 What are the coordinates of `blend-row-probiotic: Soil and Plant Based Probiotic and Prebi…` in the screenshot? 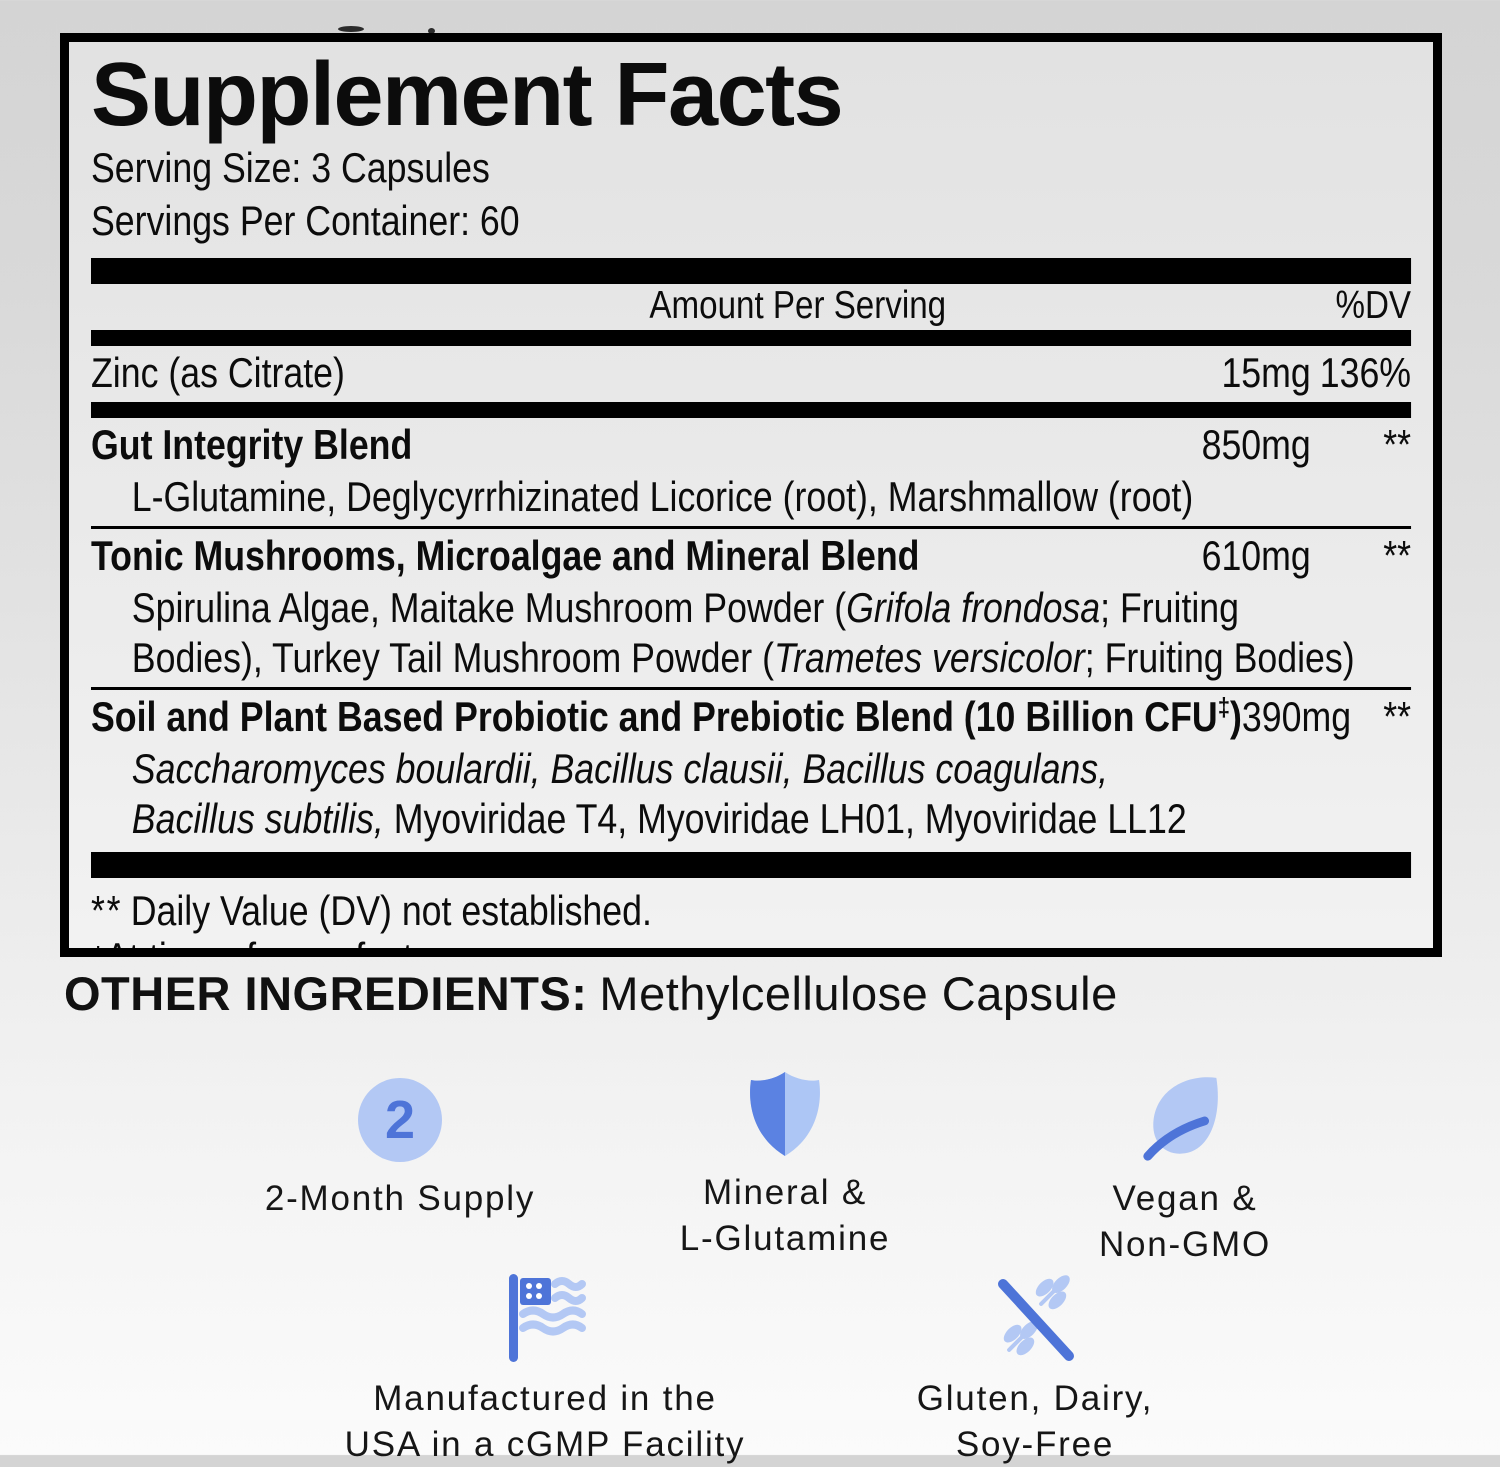 It's located at (751, 717).